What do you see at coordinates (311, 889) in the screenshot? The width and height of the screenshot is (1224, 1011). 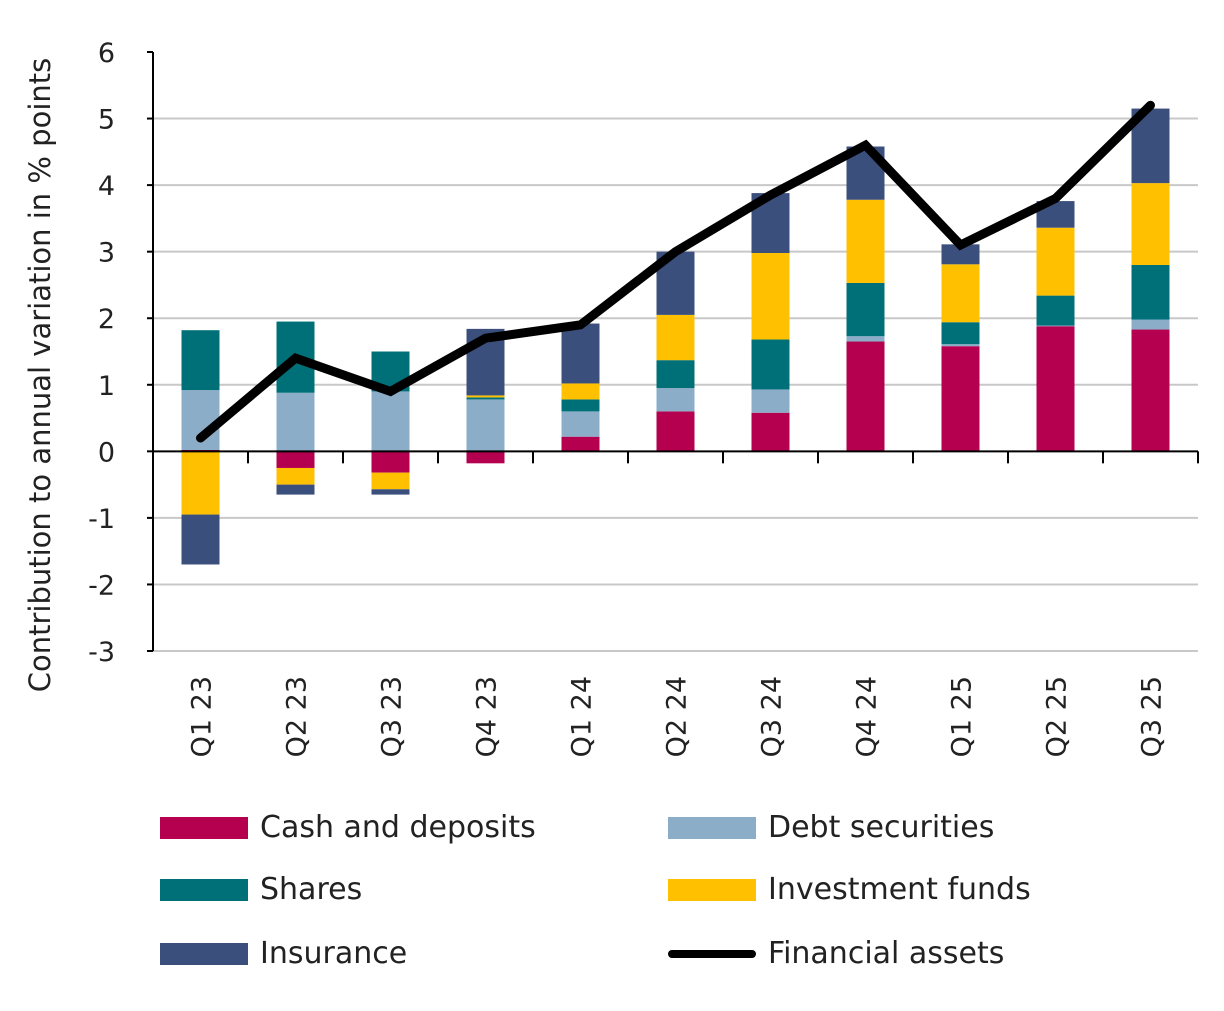 I see `legend-label: Shares` at bounding box center [311, 889].